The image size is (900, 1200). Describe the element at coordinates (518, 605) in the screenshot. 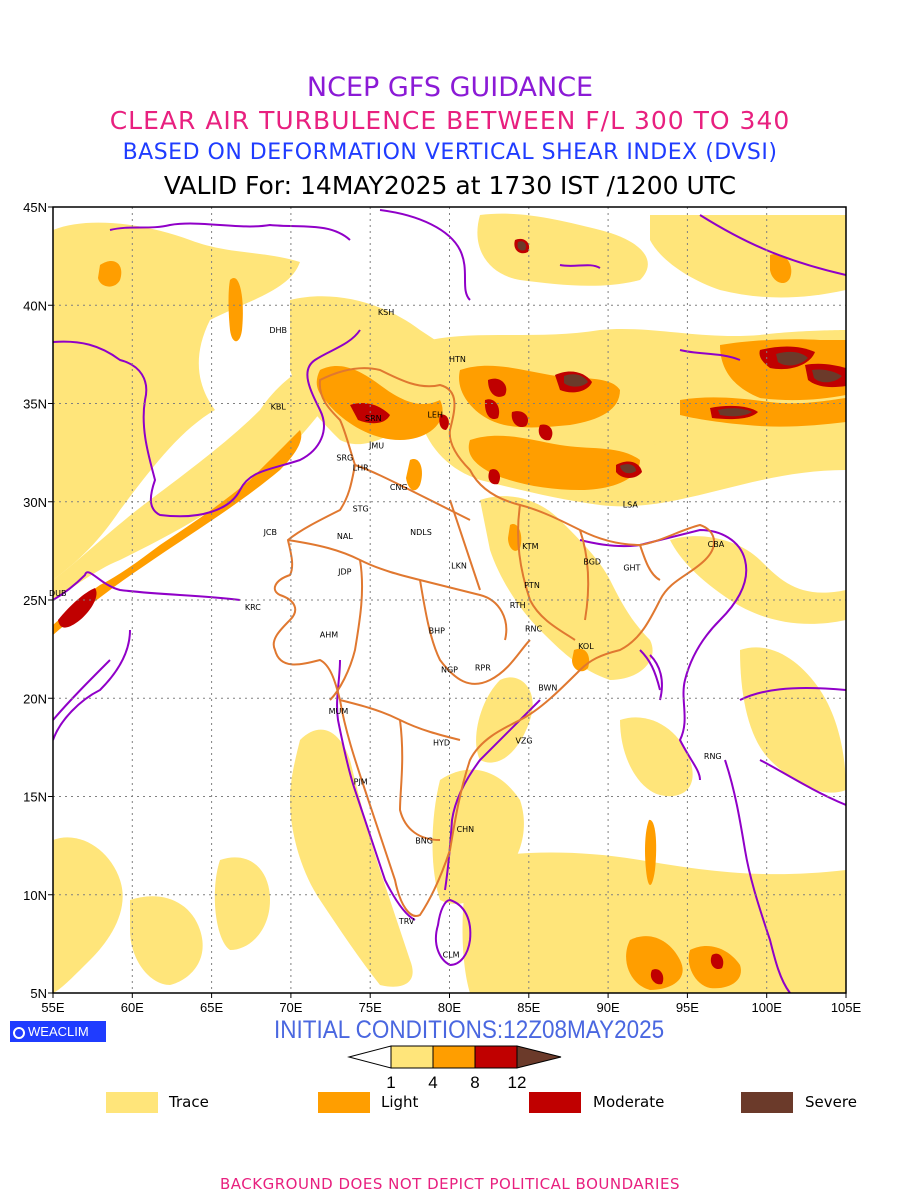

I see `city-label-rth: RTH` at that location.